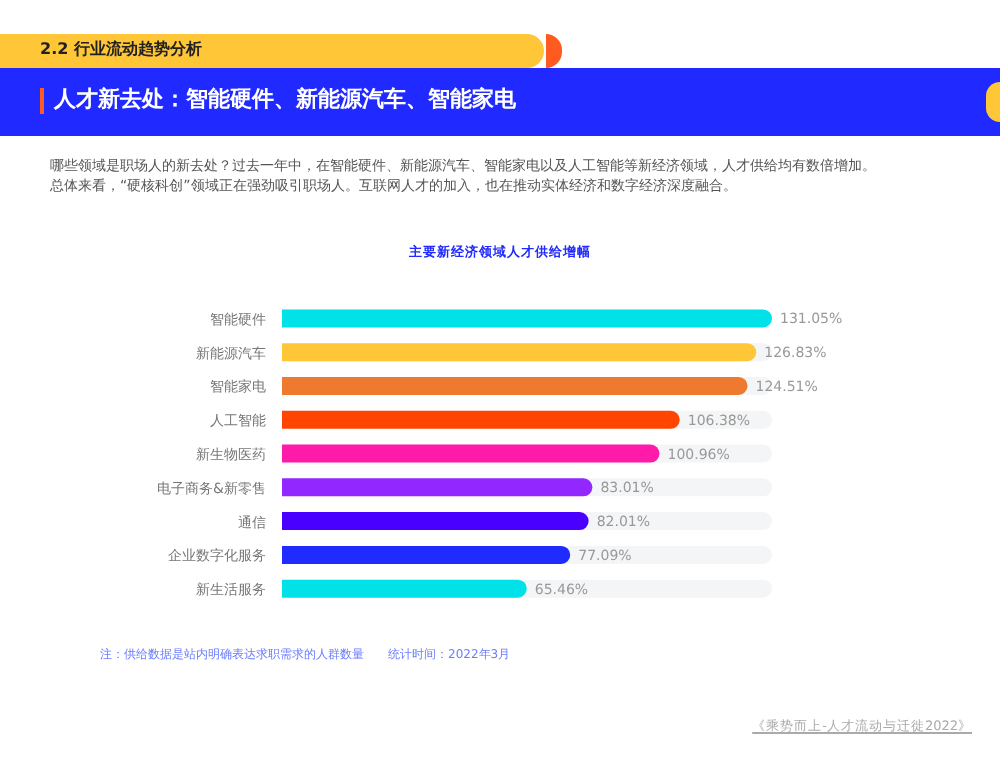  Describe the element at coordinates (121, 50) in the screenshot. I see `text: 2.2 行业流动趋势分析` at that location.